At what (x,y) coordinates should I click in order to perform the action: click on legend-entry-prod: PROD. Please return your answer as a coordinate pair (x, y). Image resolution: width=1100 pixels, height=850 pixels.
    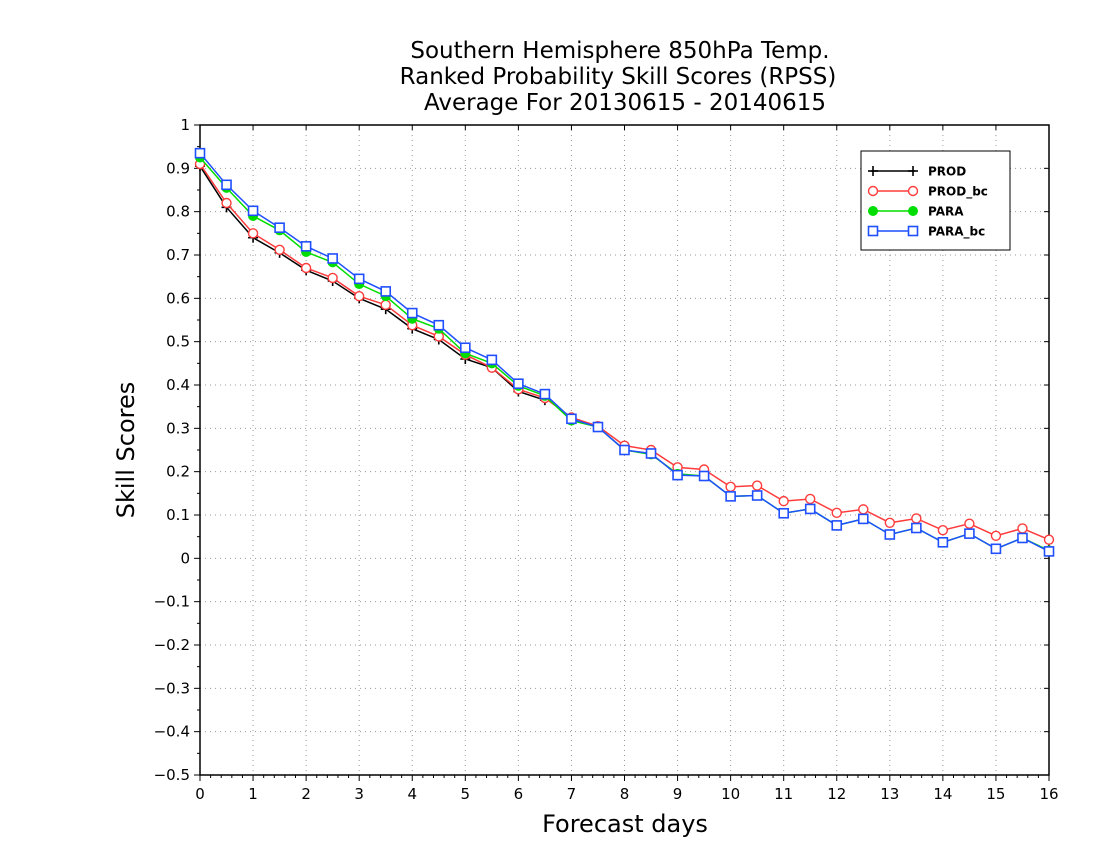
    Looking at the image, I should click on (917, 172).